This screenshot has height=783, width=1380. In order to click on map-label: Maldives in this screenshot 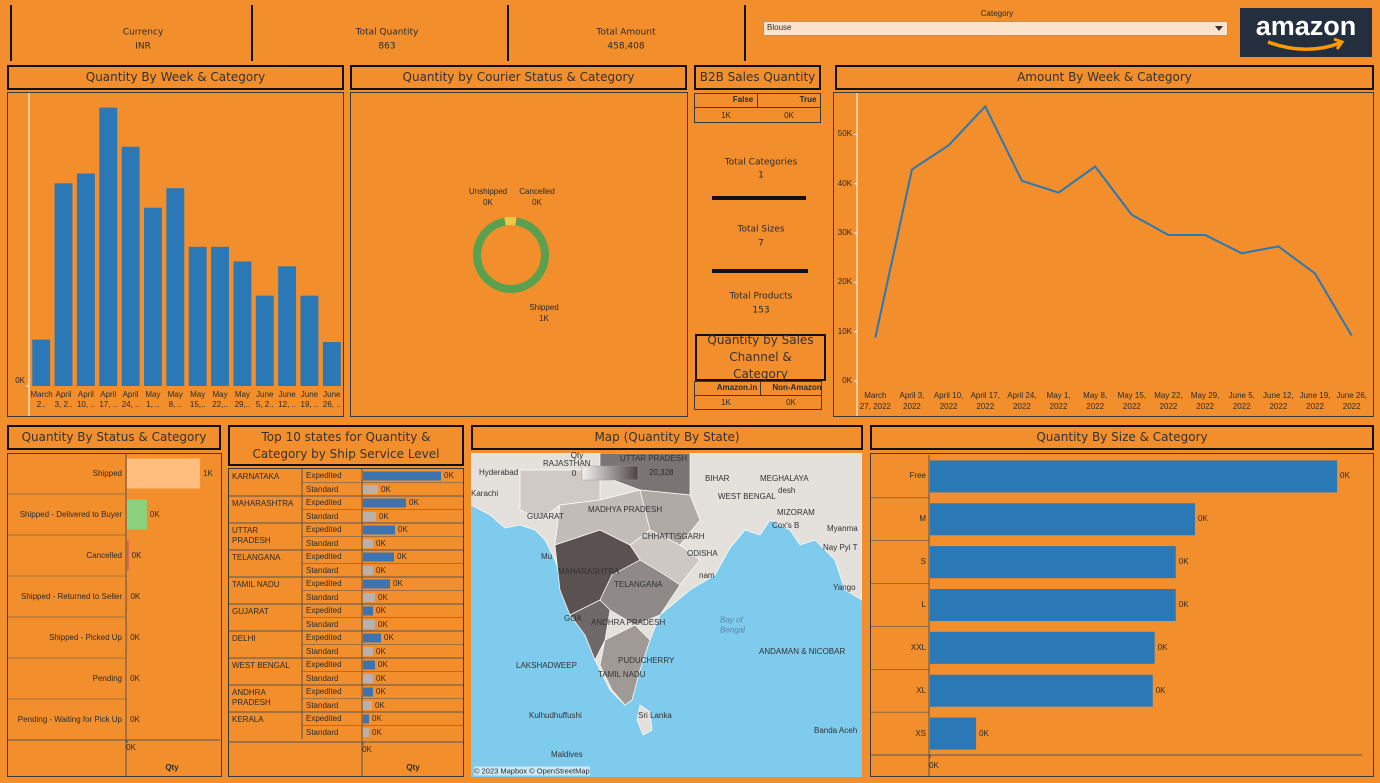, I will do `click(567, 755)`.